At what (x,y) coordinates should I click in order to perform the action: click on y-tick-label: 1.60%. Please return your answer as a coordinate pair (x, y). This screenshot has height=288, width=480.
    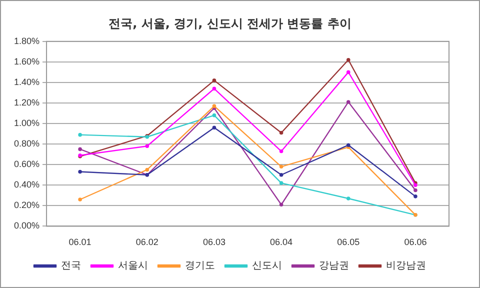
    Looking at the image, I should click on (27, 61).